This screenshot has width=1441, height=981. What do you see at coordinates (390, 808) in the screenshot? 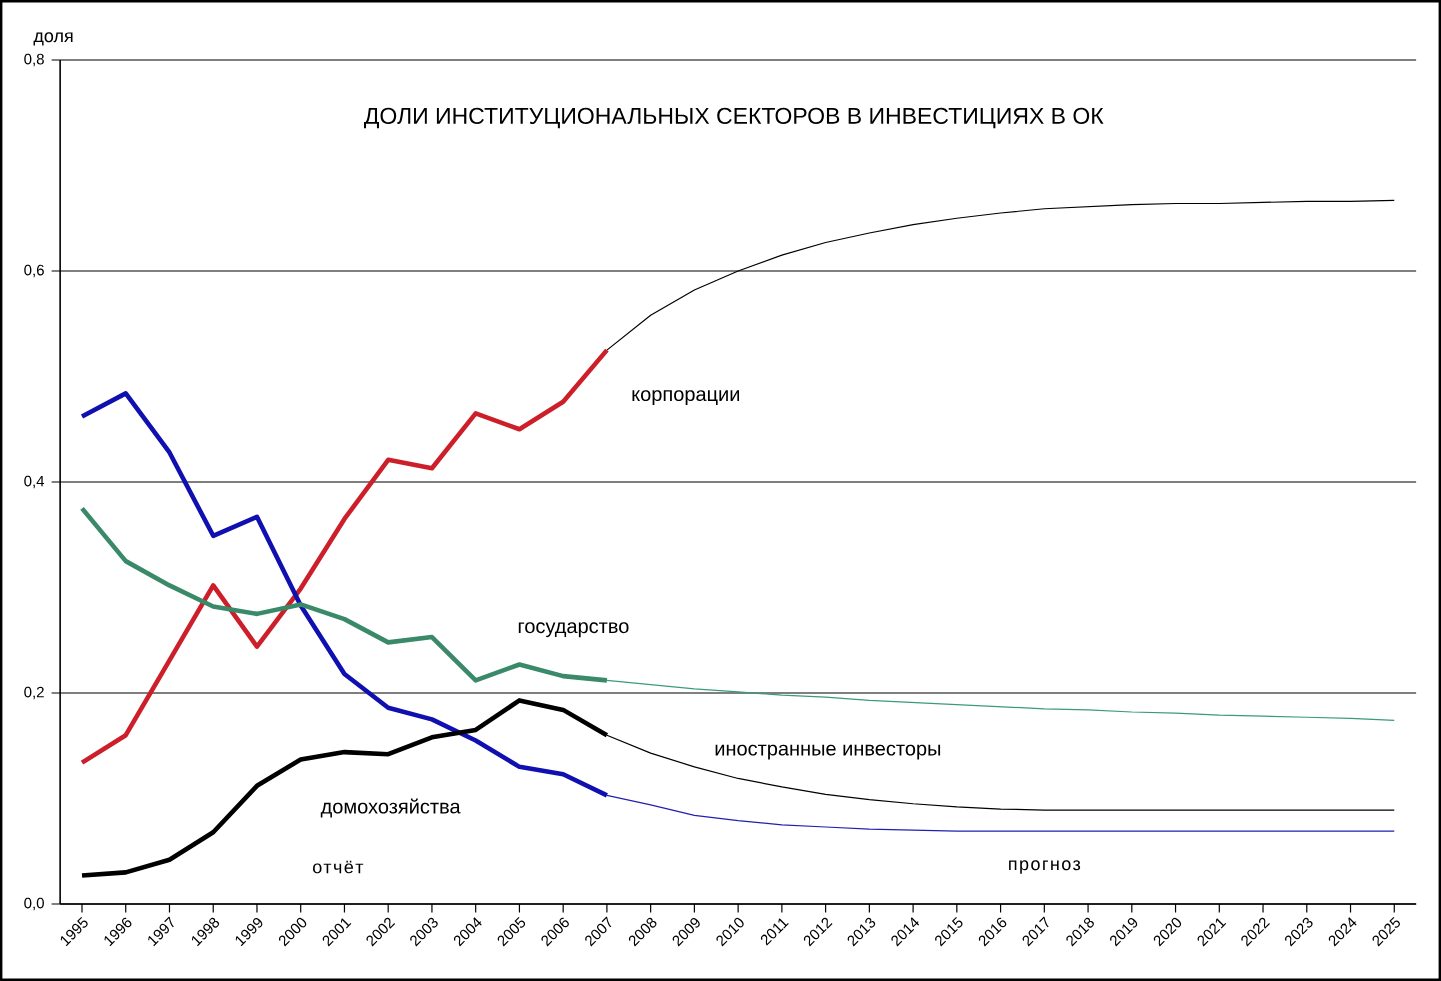
I see `annotation: домохозяйства` at bounding box center [390, 808].